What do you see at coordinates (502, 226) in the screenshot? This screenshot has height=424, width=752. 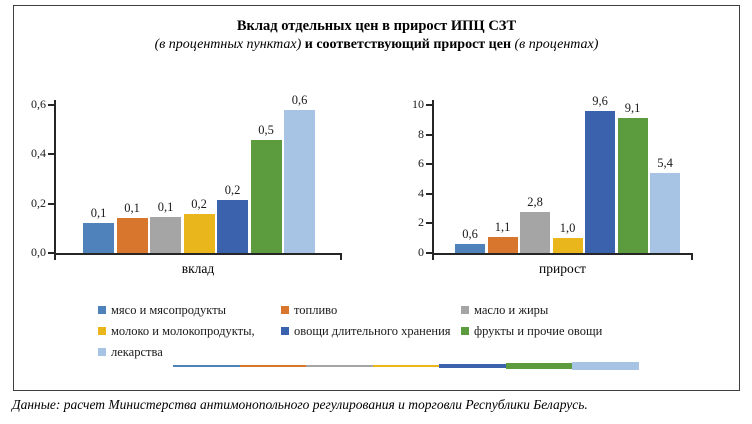 I see `bar-value-label: 1,1` at bounding box center [502, 226].